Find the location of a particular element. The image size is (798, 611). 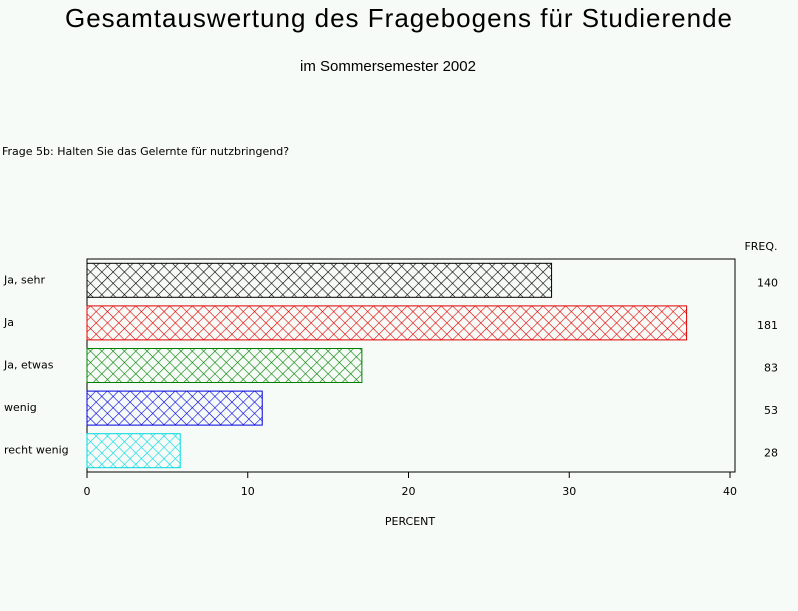

x-tick-label: 30 is located at coordinates (569, 491).